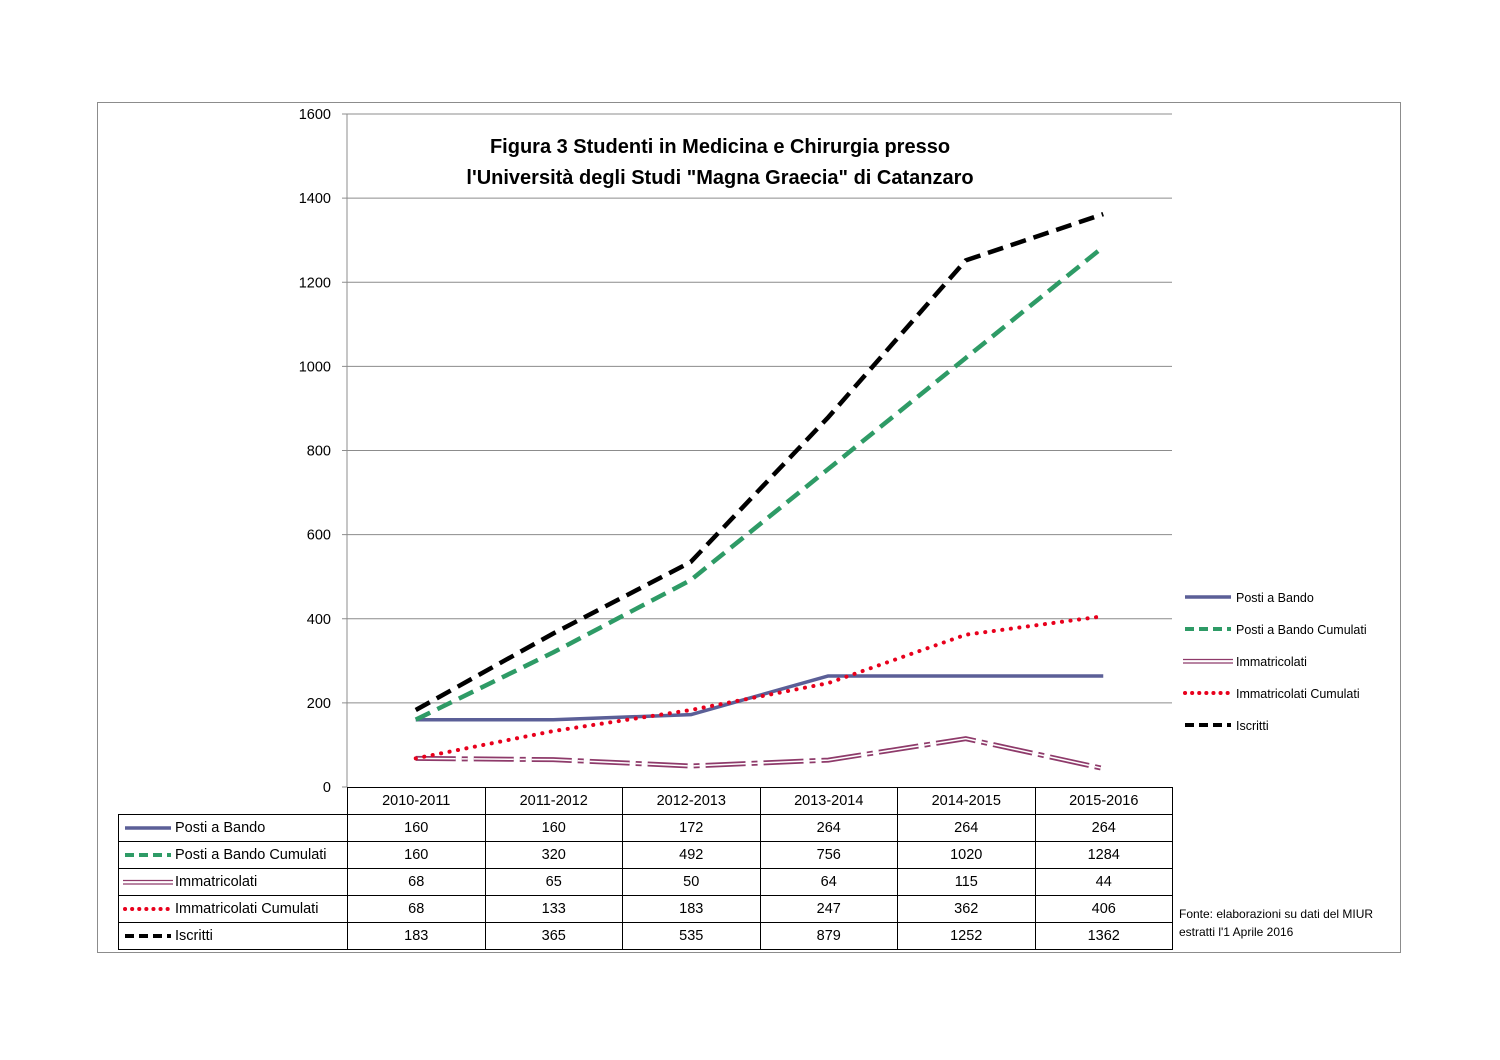 The width and height of the screenshot is (1500, 1060). I want to click on data-label: 44, so click(1103, 882).